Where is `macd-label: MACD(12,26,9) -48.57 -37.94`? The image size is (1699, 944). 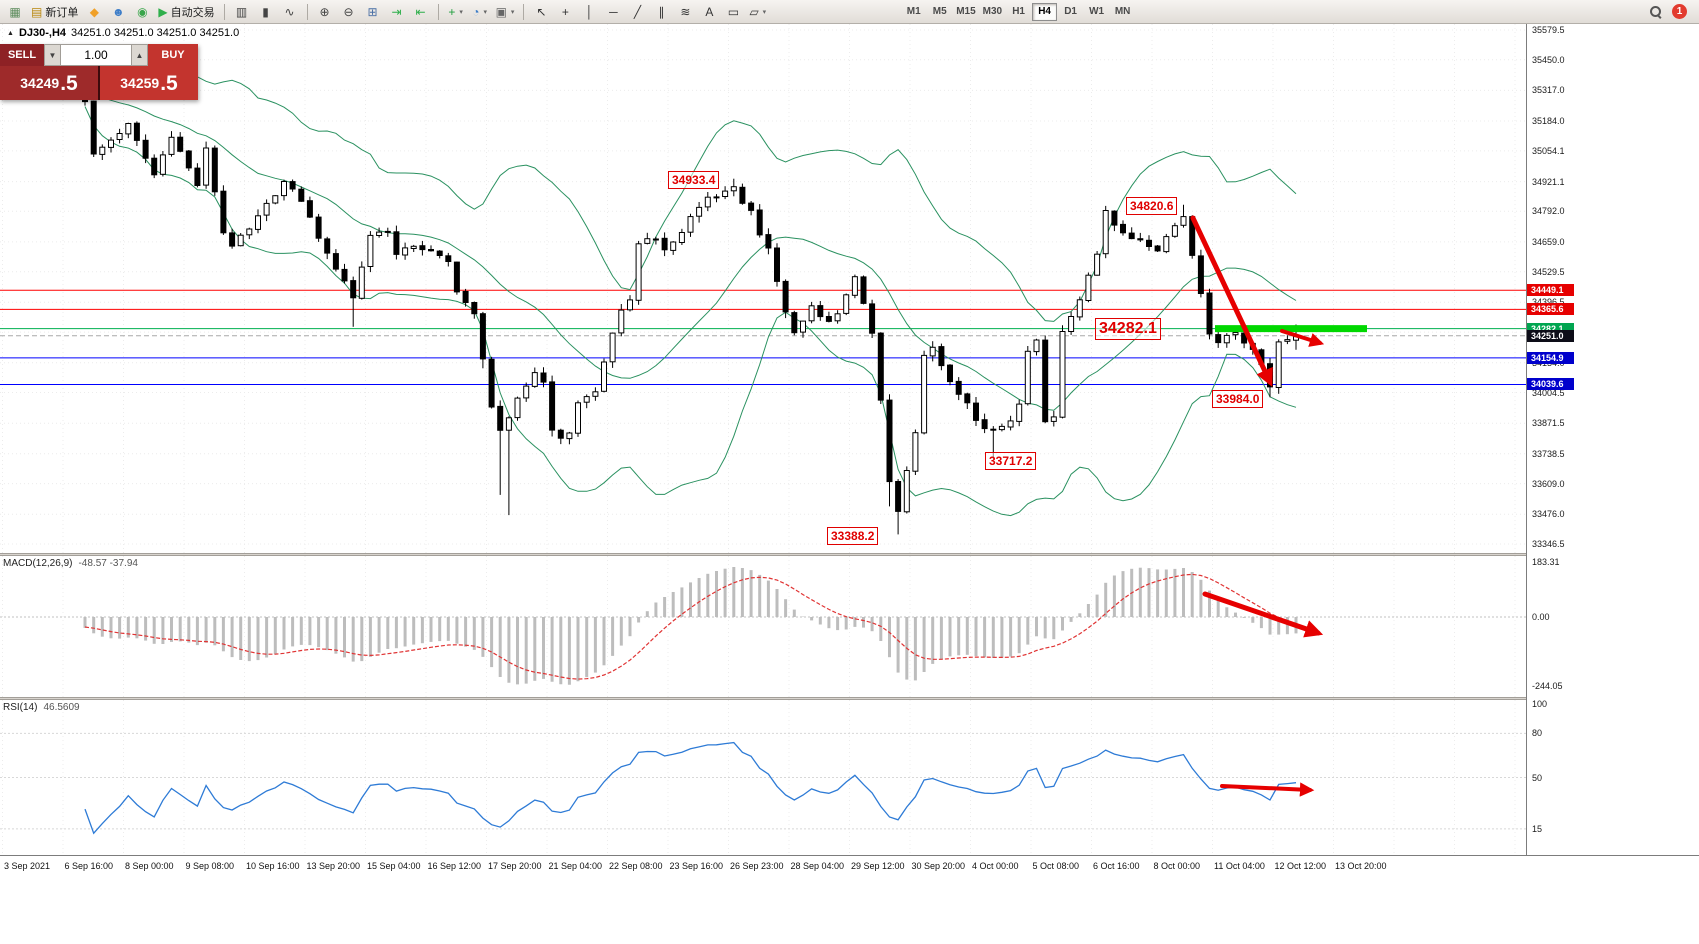
macd-label: MACD(12,26,9) -48.57 -37.94 is located at coordinates (70, 563).